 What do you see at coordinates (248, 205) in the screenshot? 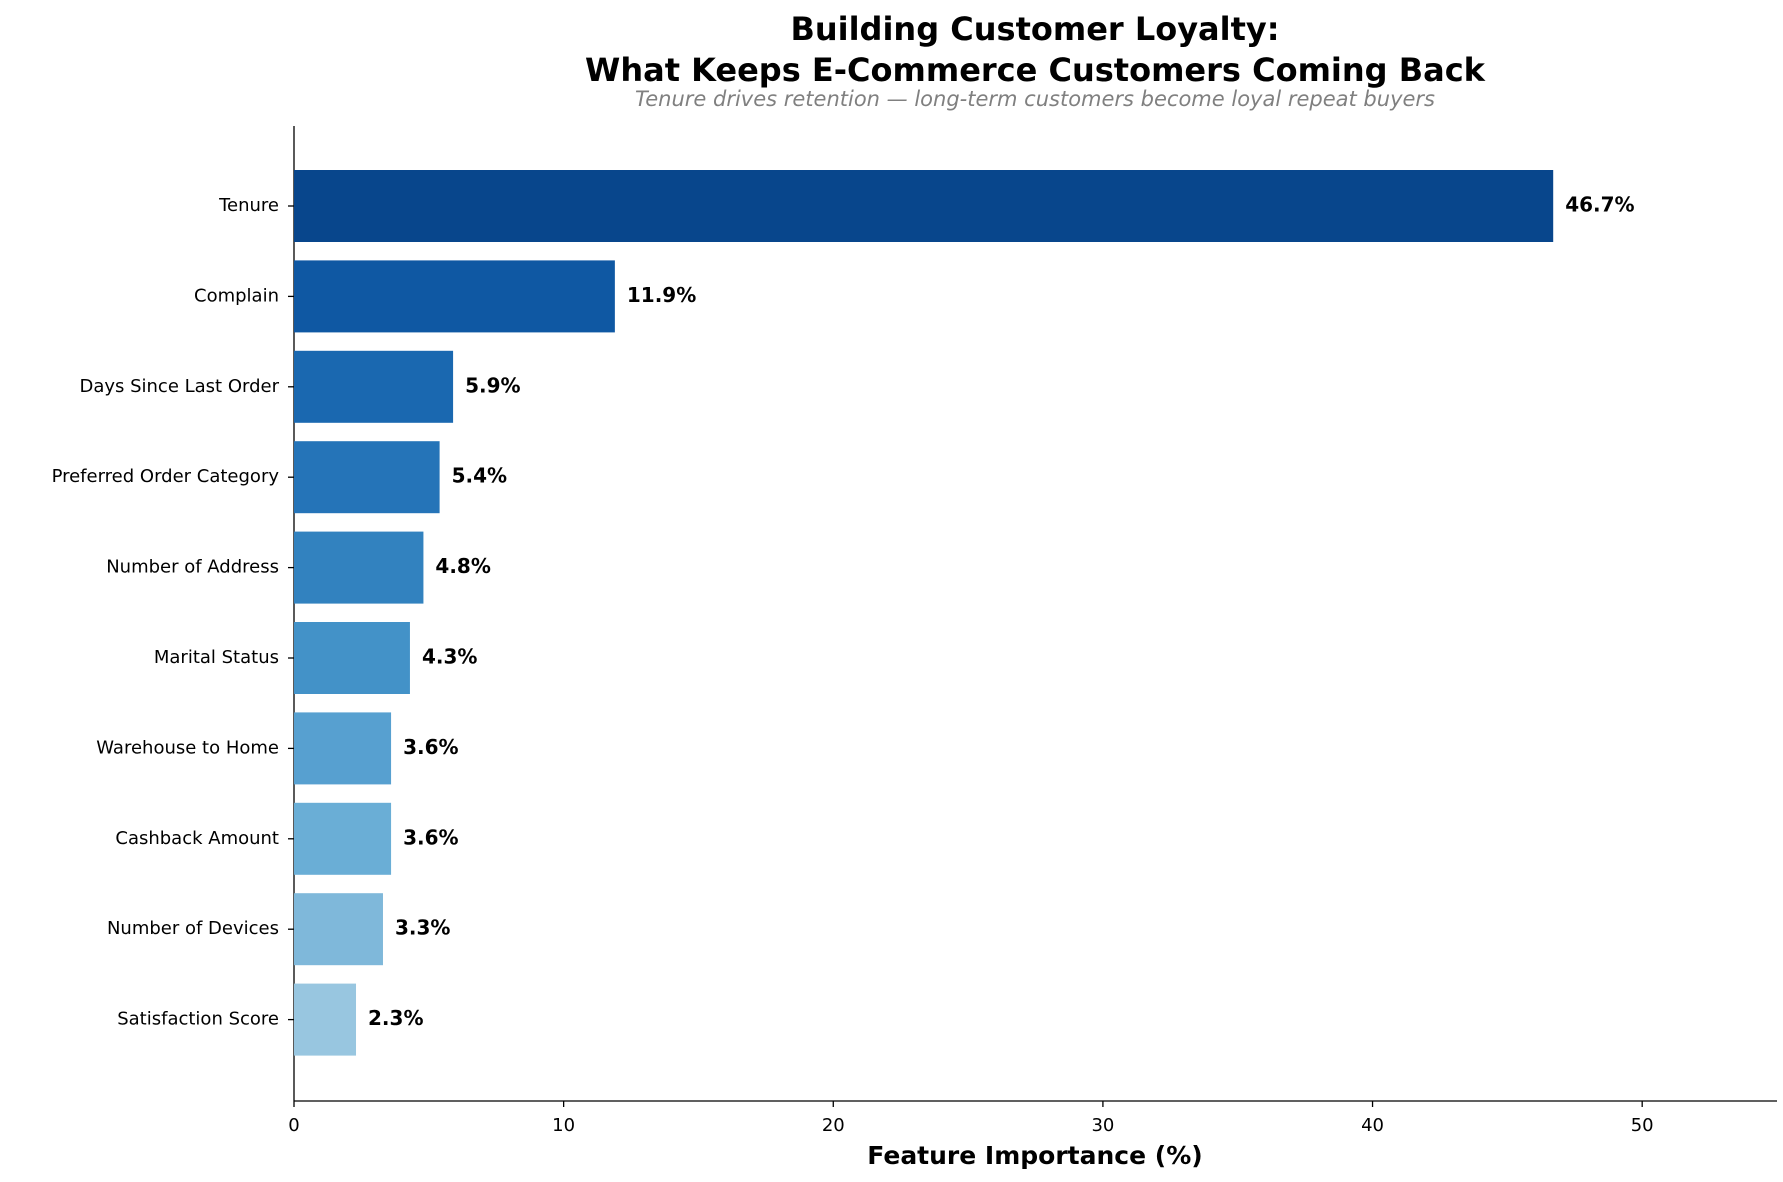
I see `y-tick-label: Tenure` at bounding box center [248, 205].